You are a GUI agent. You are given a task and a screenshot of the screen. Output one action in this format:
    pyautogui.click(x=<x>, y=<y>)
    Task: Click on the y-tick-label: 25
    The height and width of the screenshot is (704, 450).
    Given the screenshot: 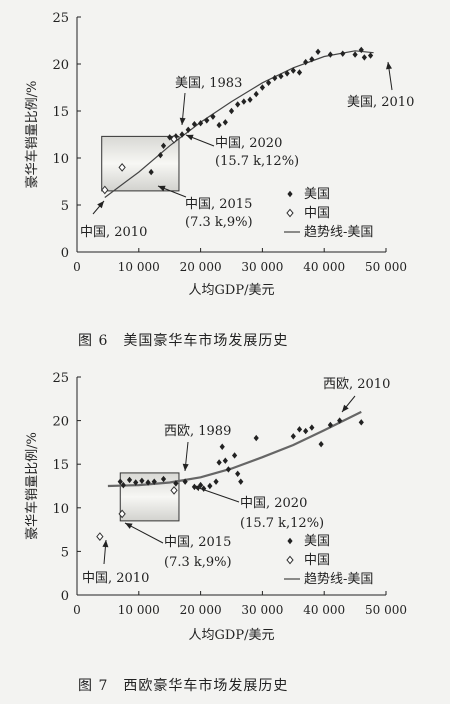 What is the action you would take?
    pyautogui.click(x=60, y=378)
    